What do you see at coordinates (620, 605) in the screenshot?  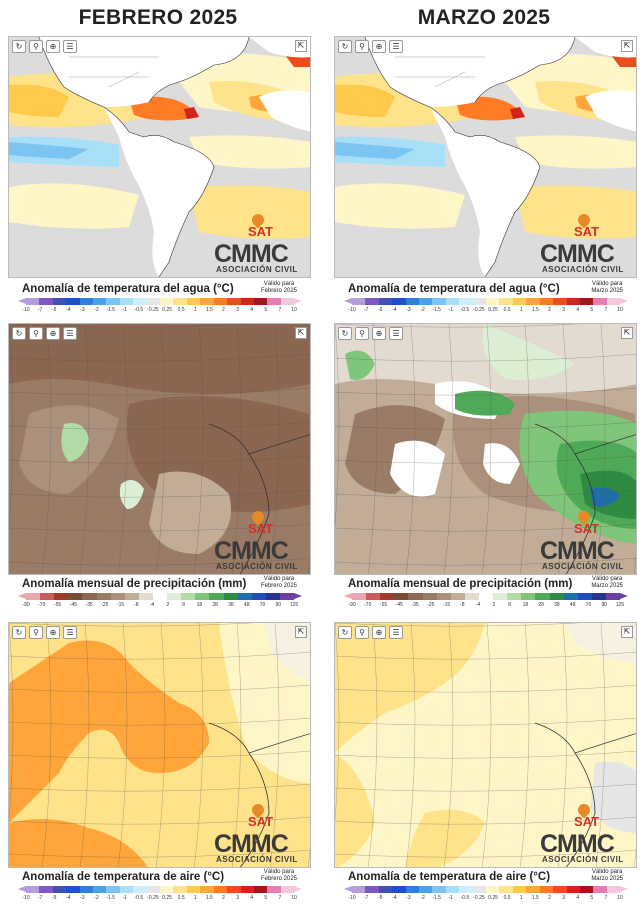 I see `scale-tick-label: 125` at bounding box center [620, 605].